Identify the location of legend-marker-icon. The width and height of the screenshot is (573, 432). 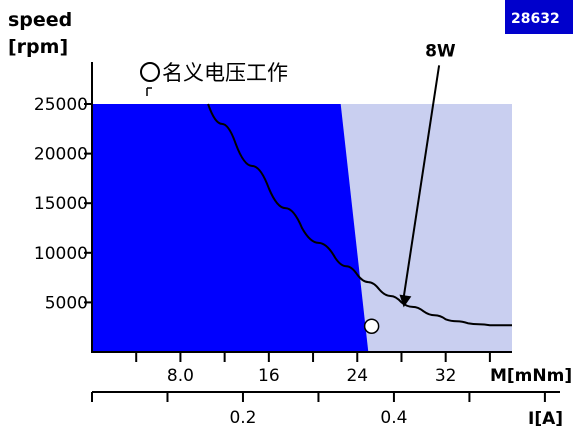
(150, 72).